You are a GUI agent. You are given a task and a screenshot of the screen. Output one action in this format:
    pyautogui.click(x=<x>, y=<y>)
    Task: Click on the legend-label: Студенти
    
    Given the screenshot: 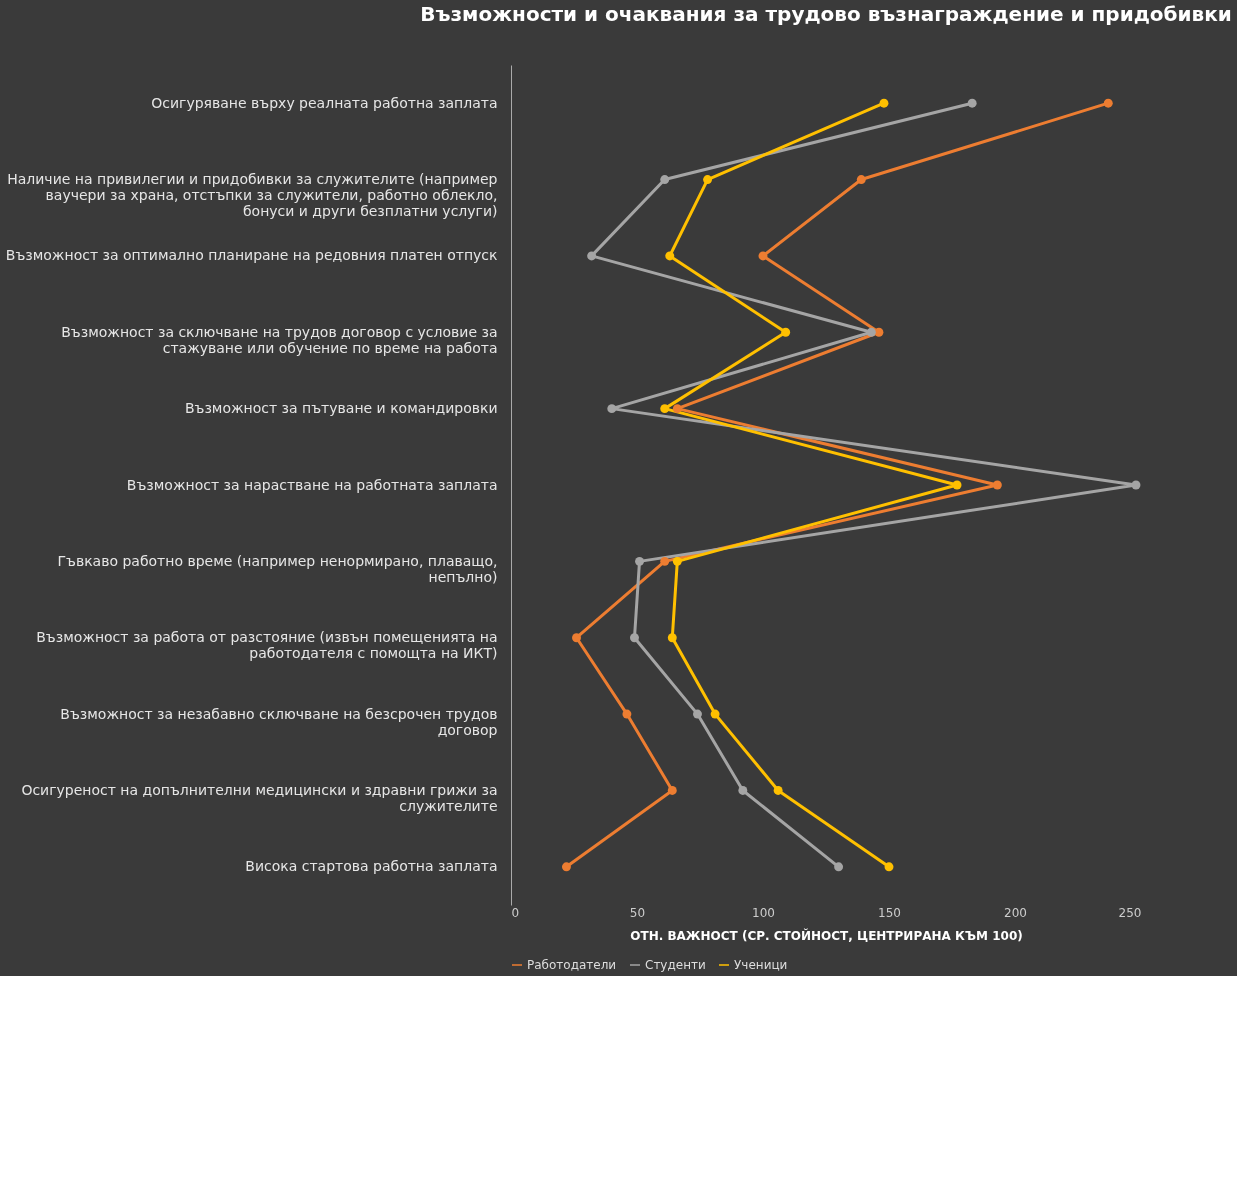 What is the action you would take?
    pyautogui.click(x=675, y=965)
    